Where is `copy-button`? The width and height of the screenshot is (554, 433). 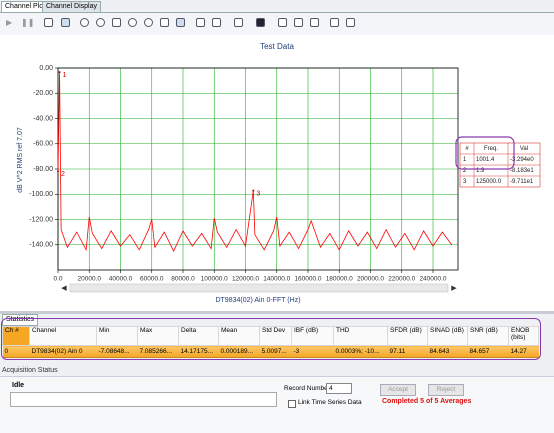
copy-button is located at coordinates (238, 22).